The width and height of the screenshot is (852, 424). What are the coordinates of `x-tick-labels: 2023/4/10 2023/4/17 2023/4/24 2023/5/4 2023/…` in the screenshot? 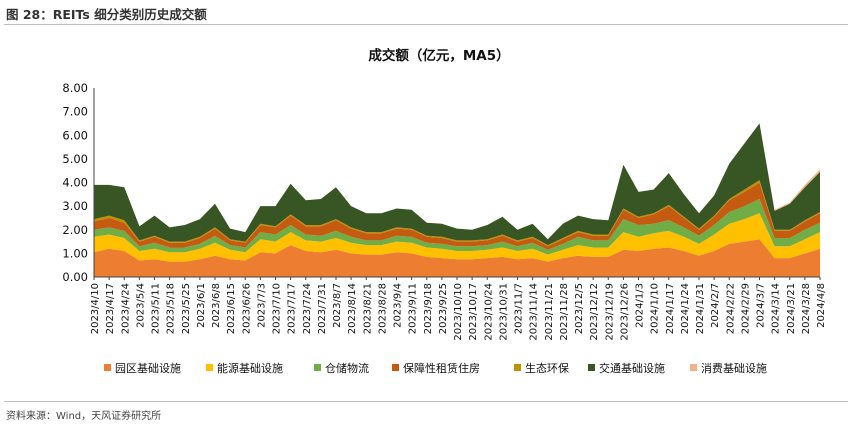 It's located at (458, 309).